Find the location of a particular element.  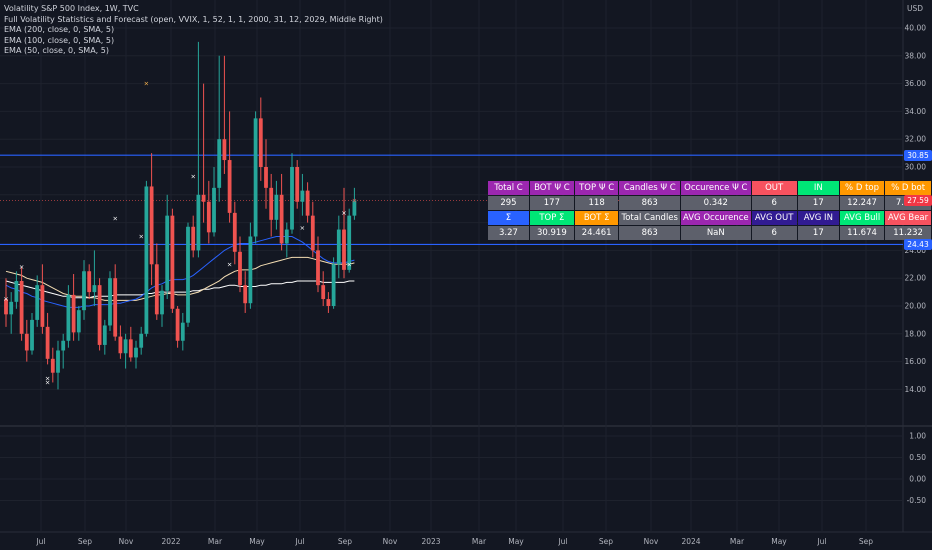

stats-cell: AVG IN is located at coordinates (818, 218).